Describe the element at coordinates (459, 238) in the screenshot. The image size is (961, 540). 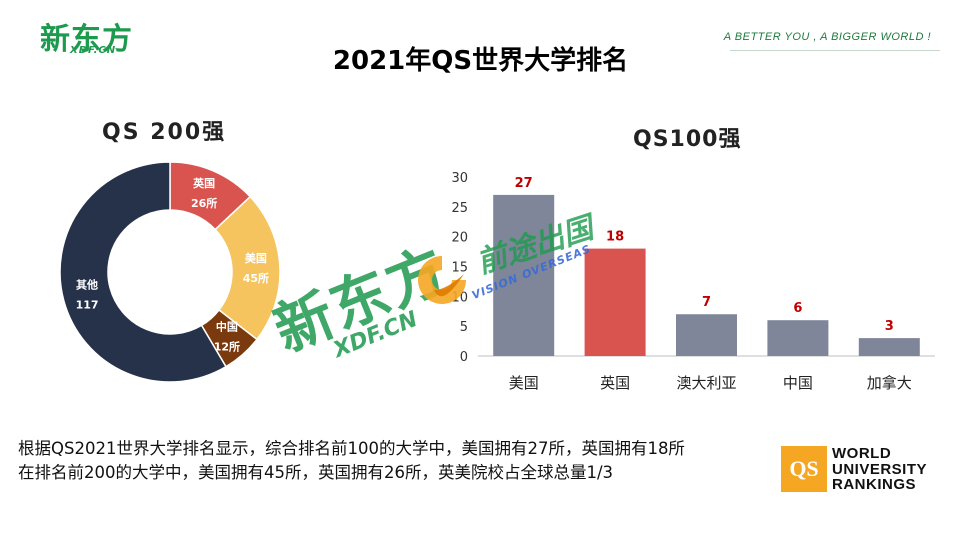
I see `y-tick-label-4: 20` at that location.